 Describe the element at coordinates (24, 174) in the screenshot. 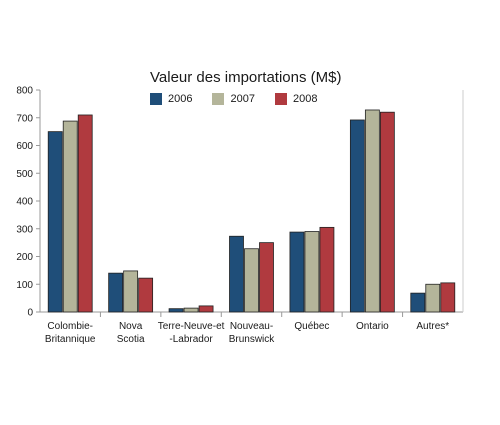

I see `y-tick-label-500: 500` at that location.